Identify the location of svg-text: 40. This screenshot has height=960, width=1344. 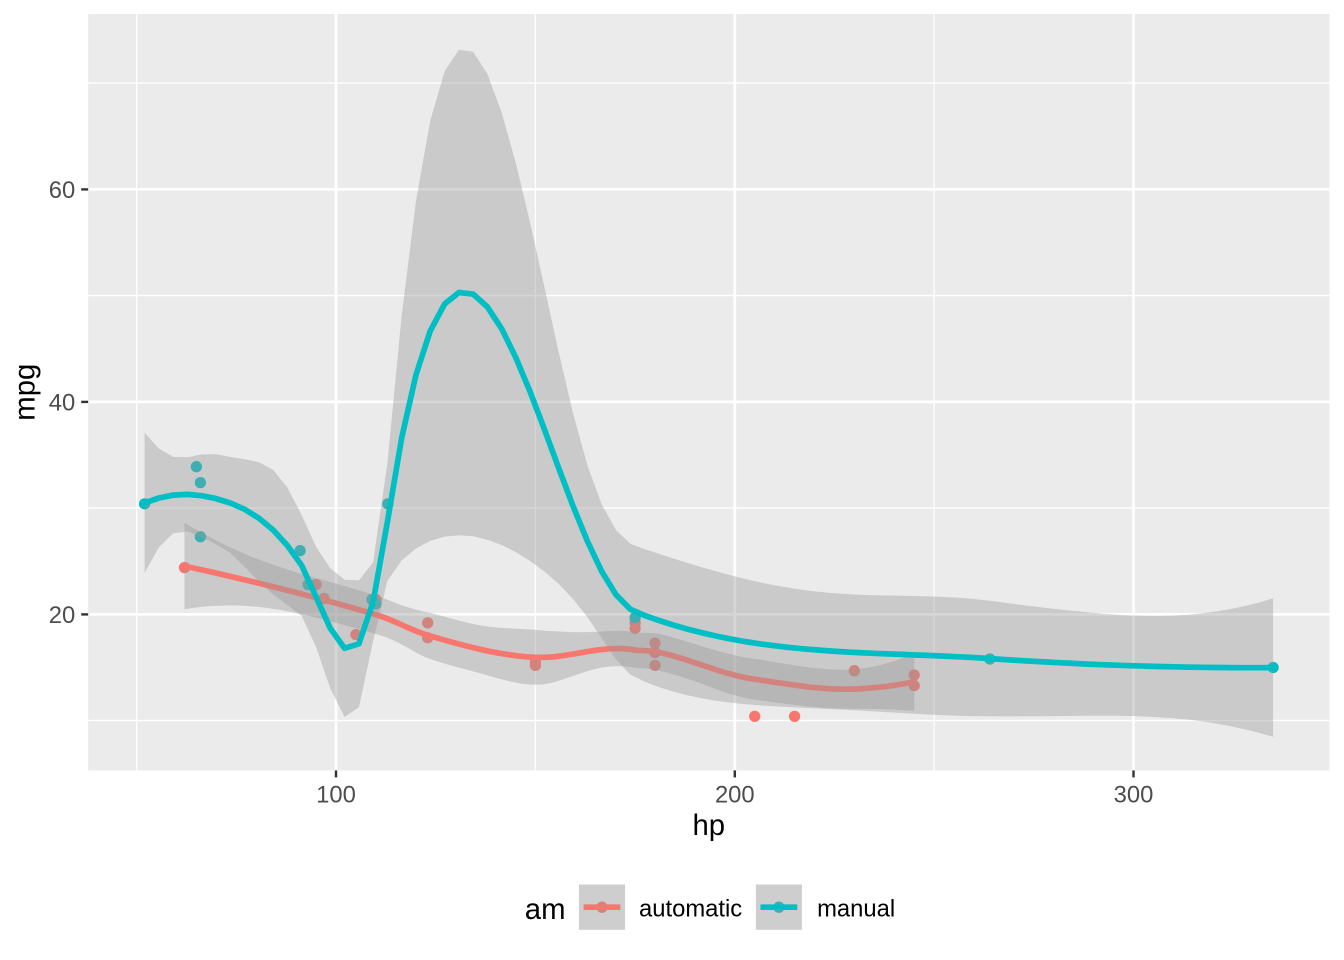
(62, 403).